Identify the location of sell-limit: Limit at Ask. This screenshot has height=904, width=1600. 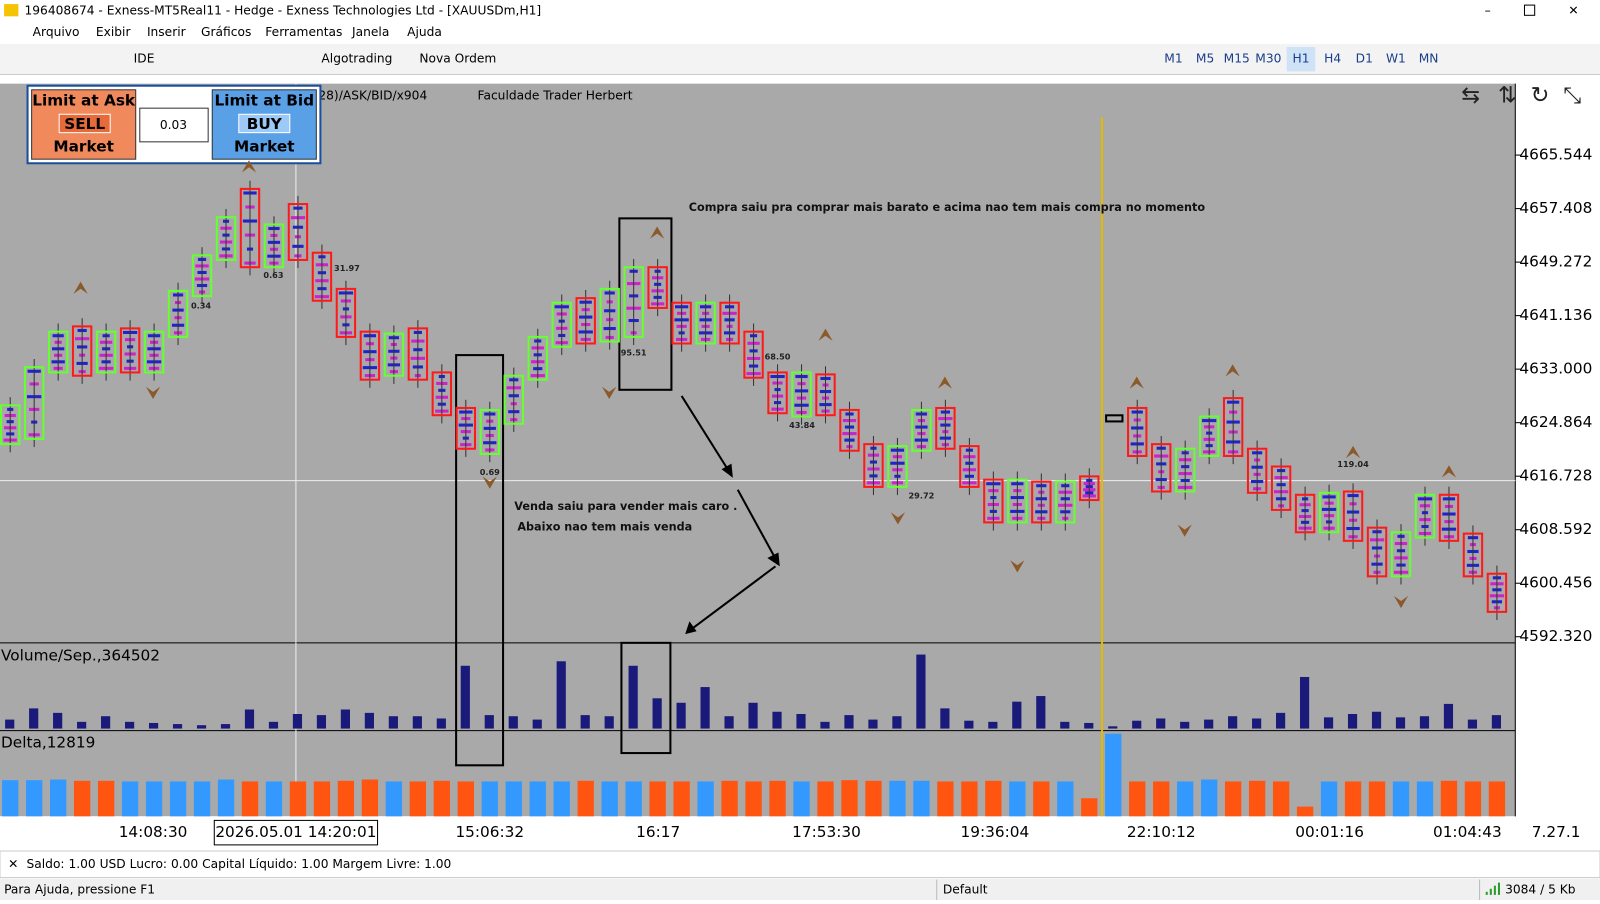
(84, 101).